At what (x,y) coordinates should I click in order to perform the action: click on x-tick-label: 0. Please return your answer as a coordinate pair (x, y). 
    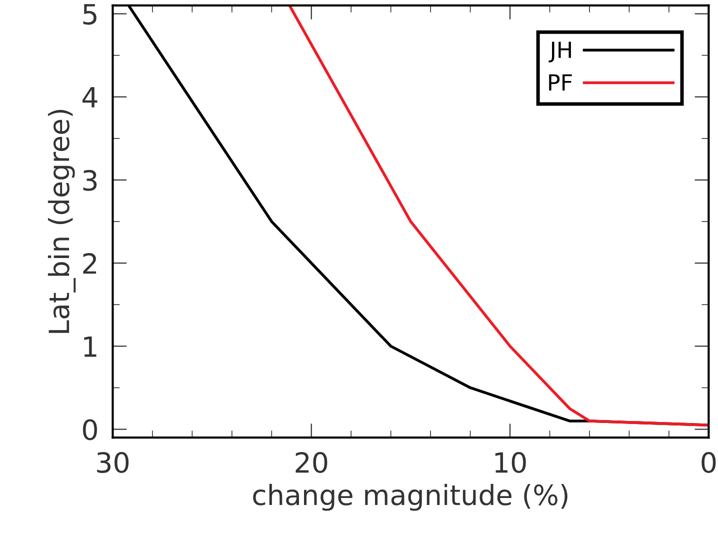
    Looking at the image, I should click on (709, 462).